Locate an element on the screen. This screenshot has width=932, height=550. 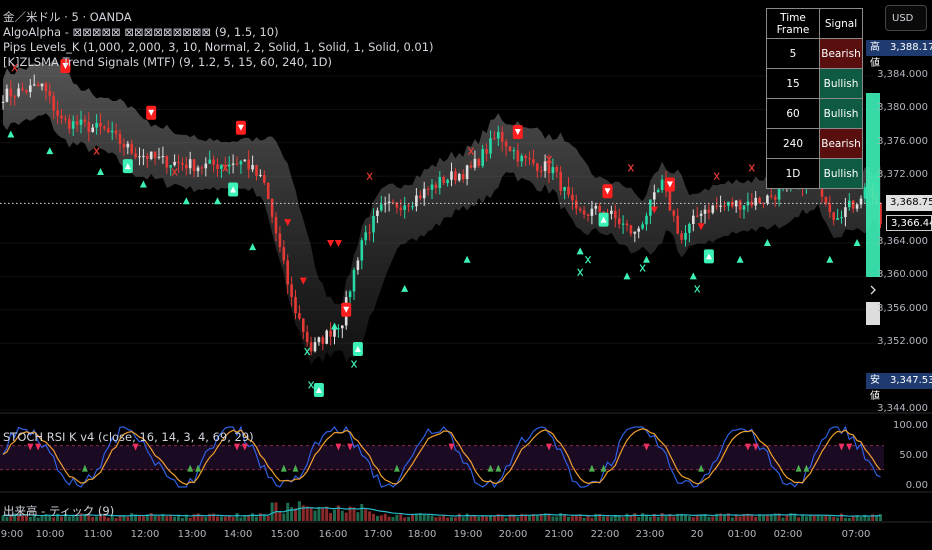
signal-cell: Bearish is located at coordinates (841, 143).